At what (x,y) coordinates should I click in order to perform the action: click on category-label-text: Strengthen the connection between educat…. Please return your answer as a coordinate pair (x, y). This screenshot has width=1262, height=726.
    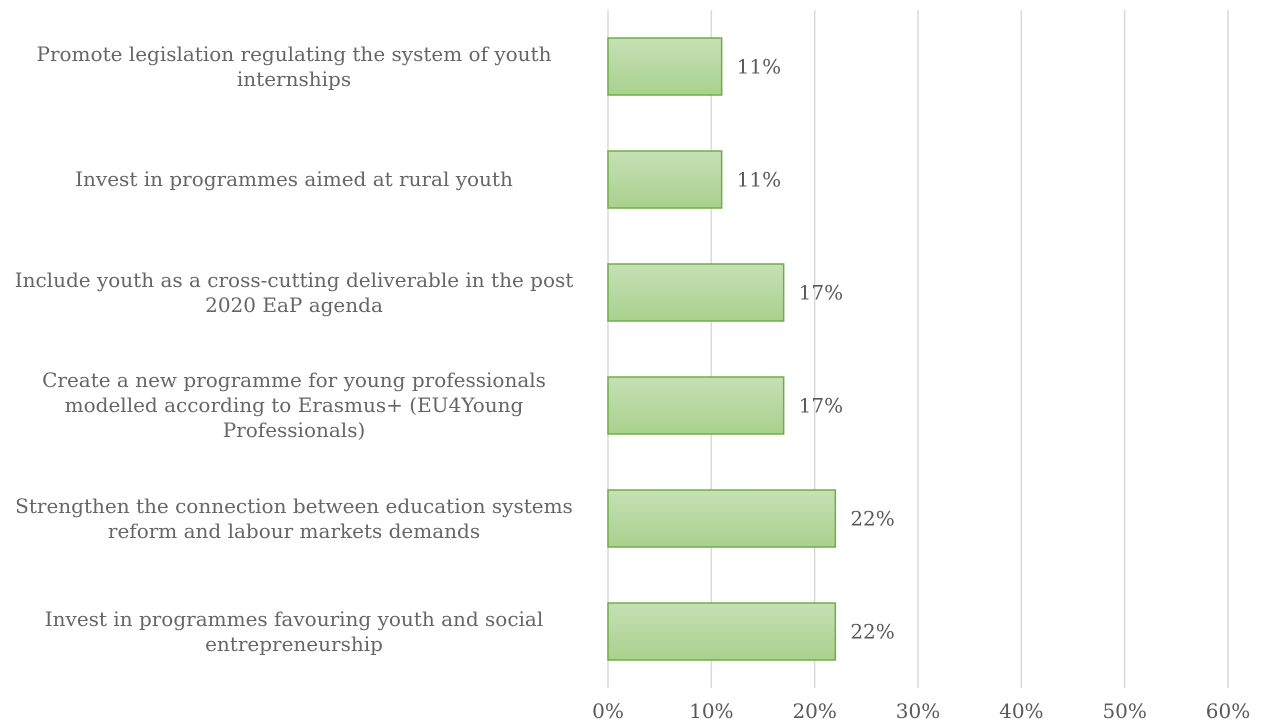
    Looking at the image, I should click on (294, 518).